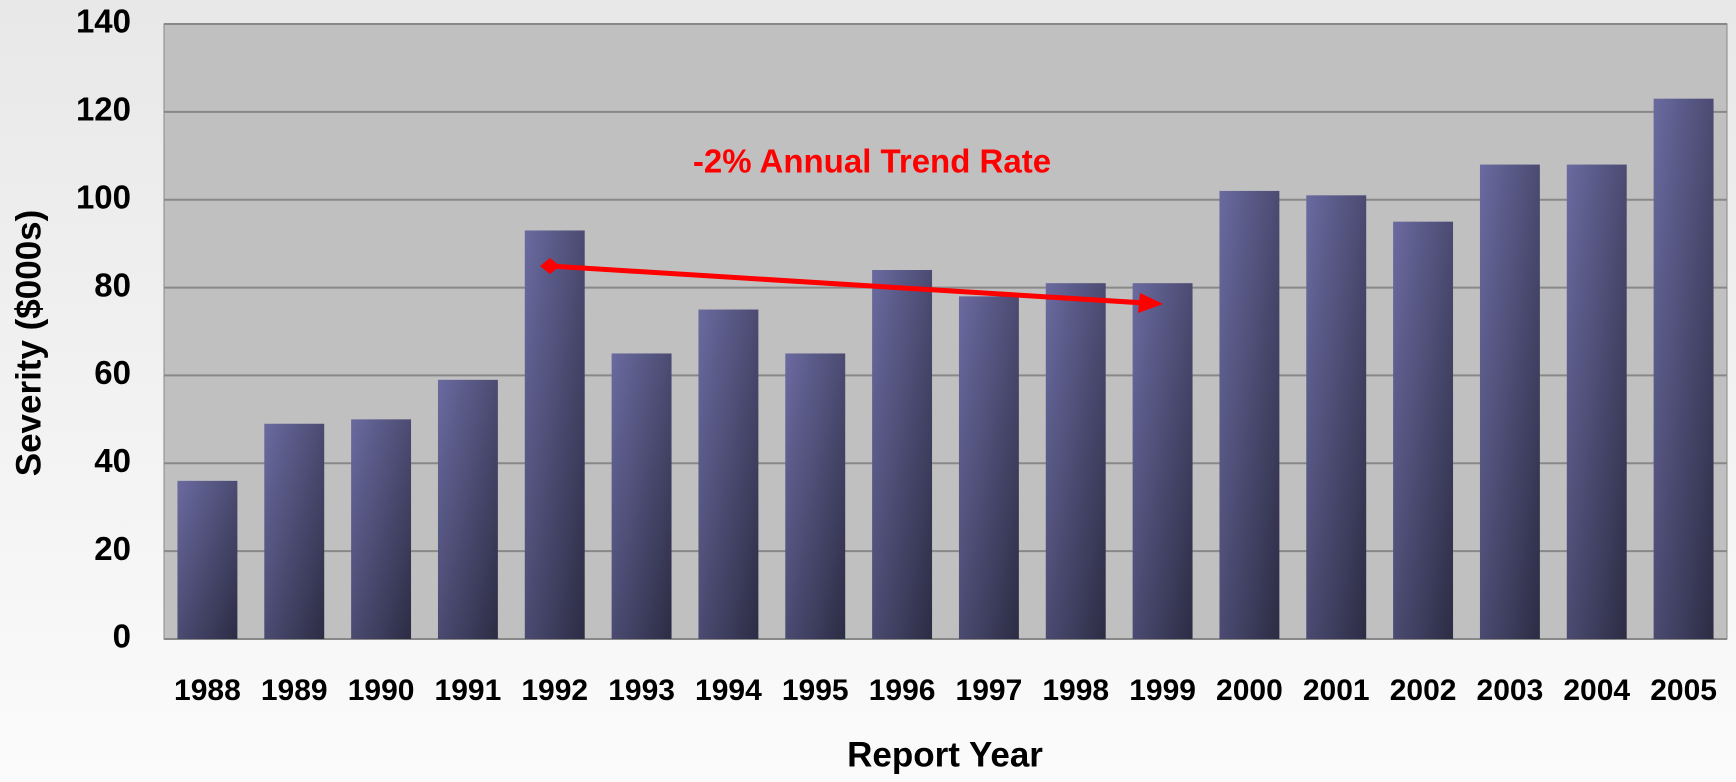  What do you see at coordinates (381, 690) in the screenshot?
I see `x-tick-label: 1990` at bounding box center [381, 690].